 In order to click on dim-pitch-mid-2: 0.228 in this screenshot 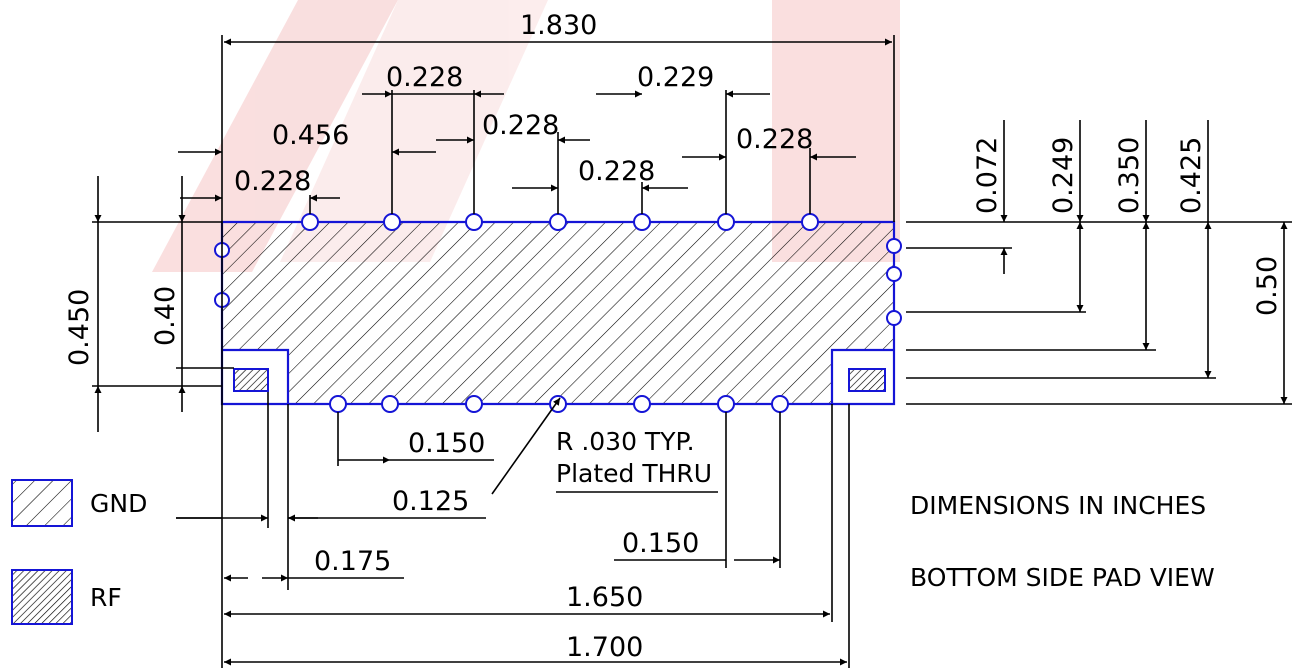, I will do `click(774, 139)`.